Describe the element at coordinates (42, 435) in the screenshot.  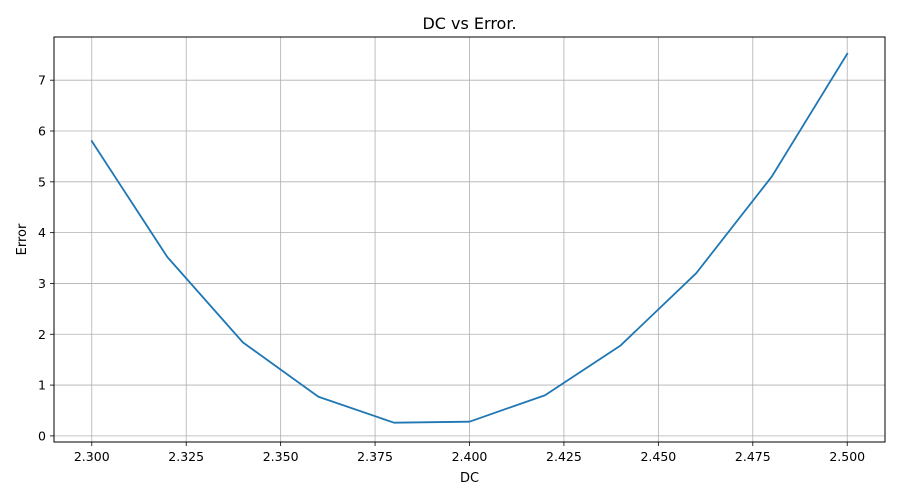
I see `y-tick-label: 0` at that location.